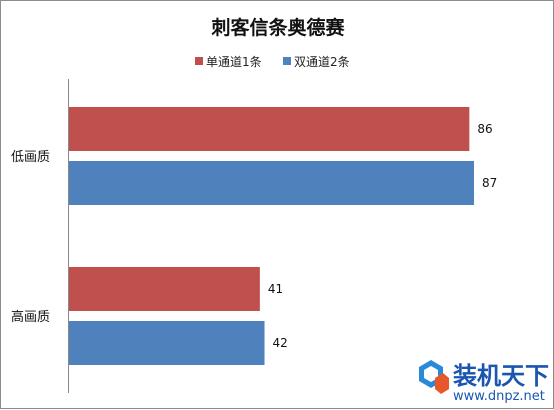  Describe the element at coordinates (322, 62) in the screenshot. I see `legend-label-series-2: 双通道2条` at that location.